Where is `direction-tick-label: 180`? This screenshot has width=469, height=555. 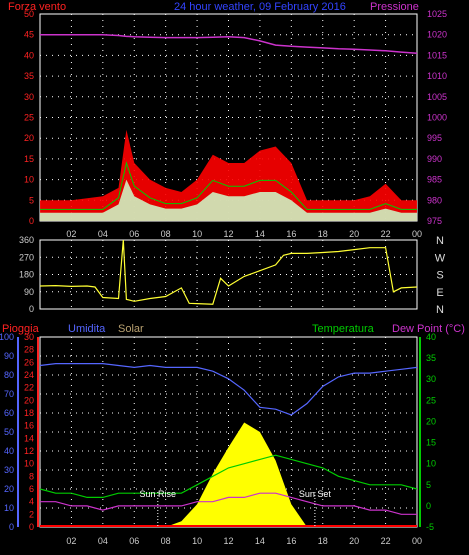
direction-tick-label: 180 is located at coordinates (26, 275).